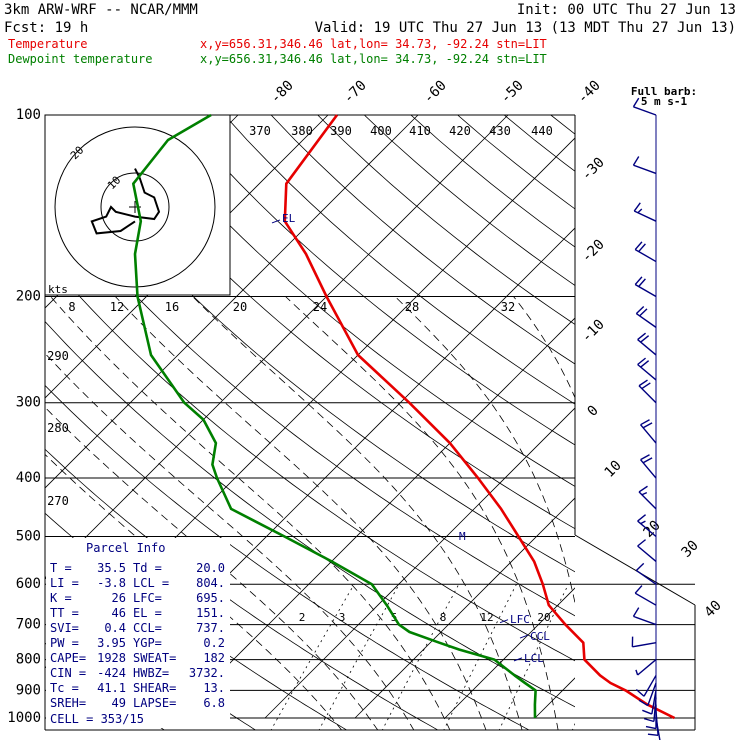 This screenshot has height=740, width=740. I want to click on dewpoint-legend: Dewpoint temperature, so click(80, 59).